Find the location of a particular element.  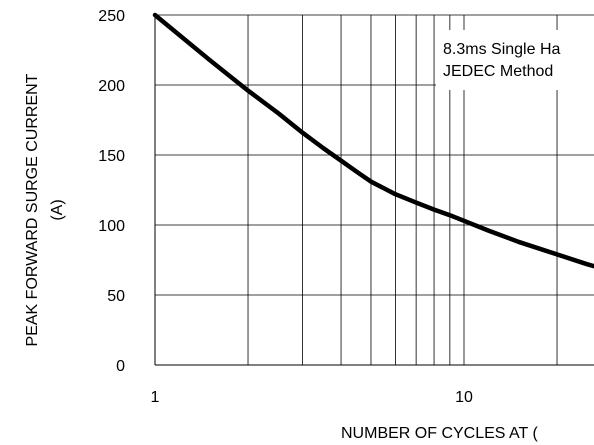

y-tick-label: 200 is located at coordinates (111, 86).